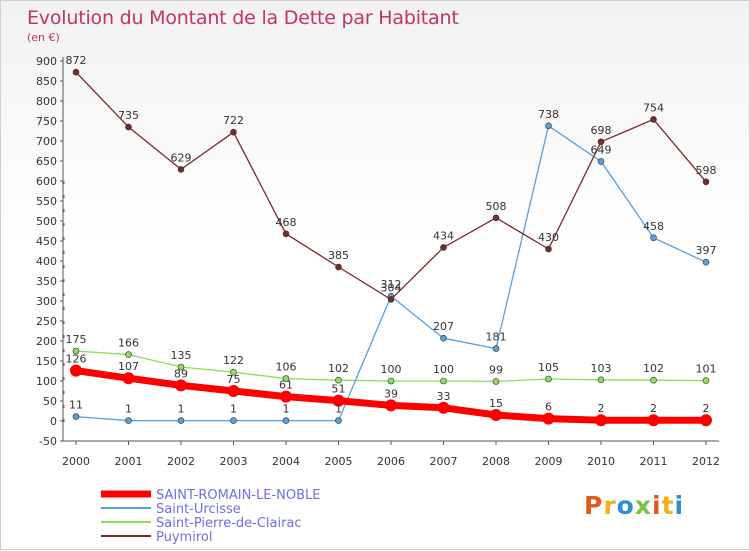 This screenshot has height=551, width=750. What do you see at coordinates (46, 301) in the screenshot?
I see `y-tick-label: 300` at bounding box center [46, 301].